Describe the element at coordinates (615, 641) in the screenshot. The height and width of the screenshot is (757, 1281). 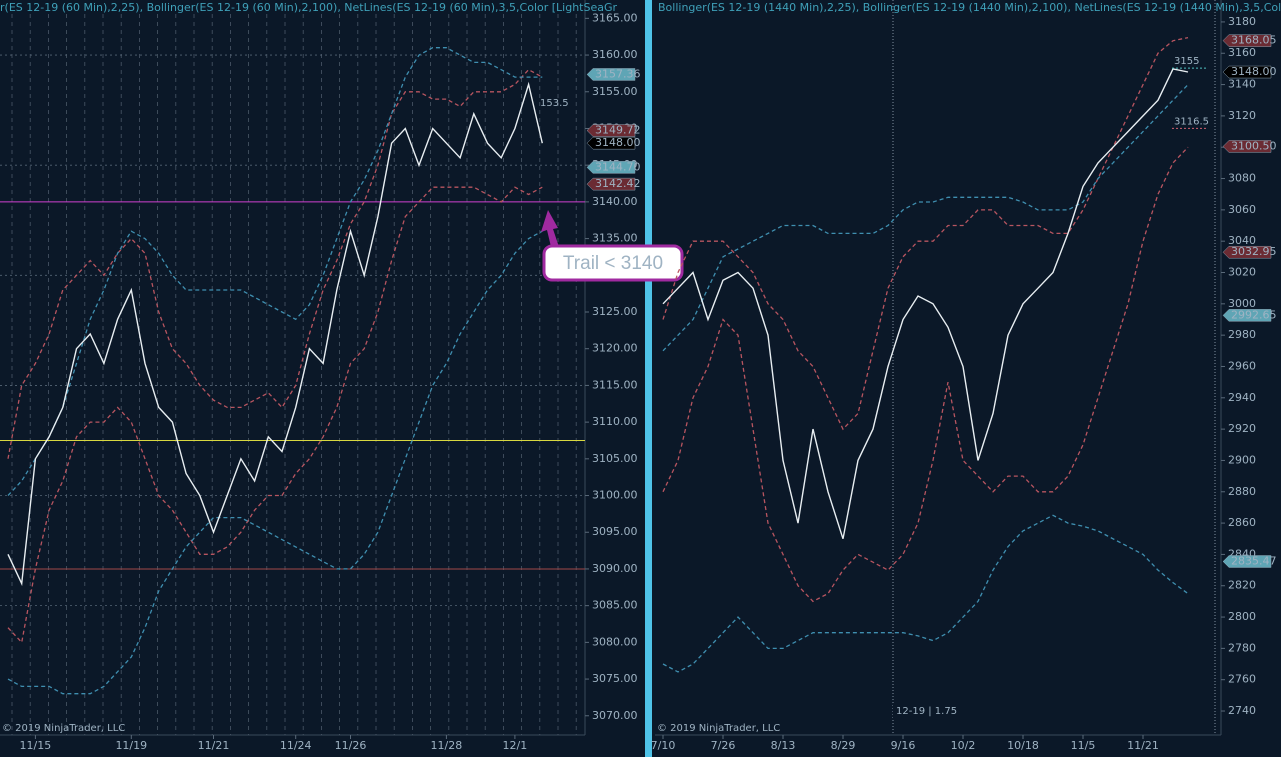
I see `y-tick-label: 3080.00` at that location.